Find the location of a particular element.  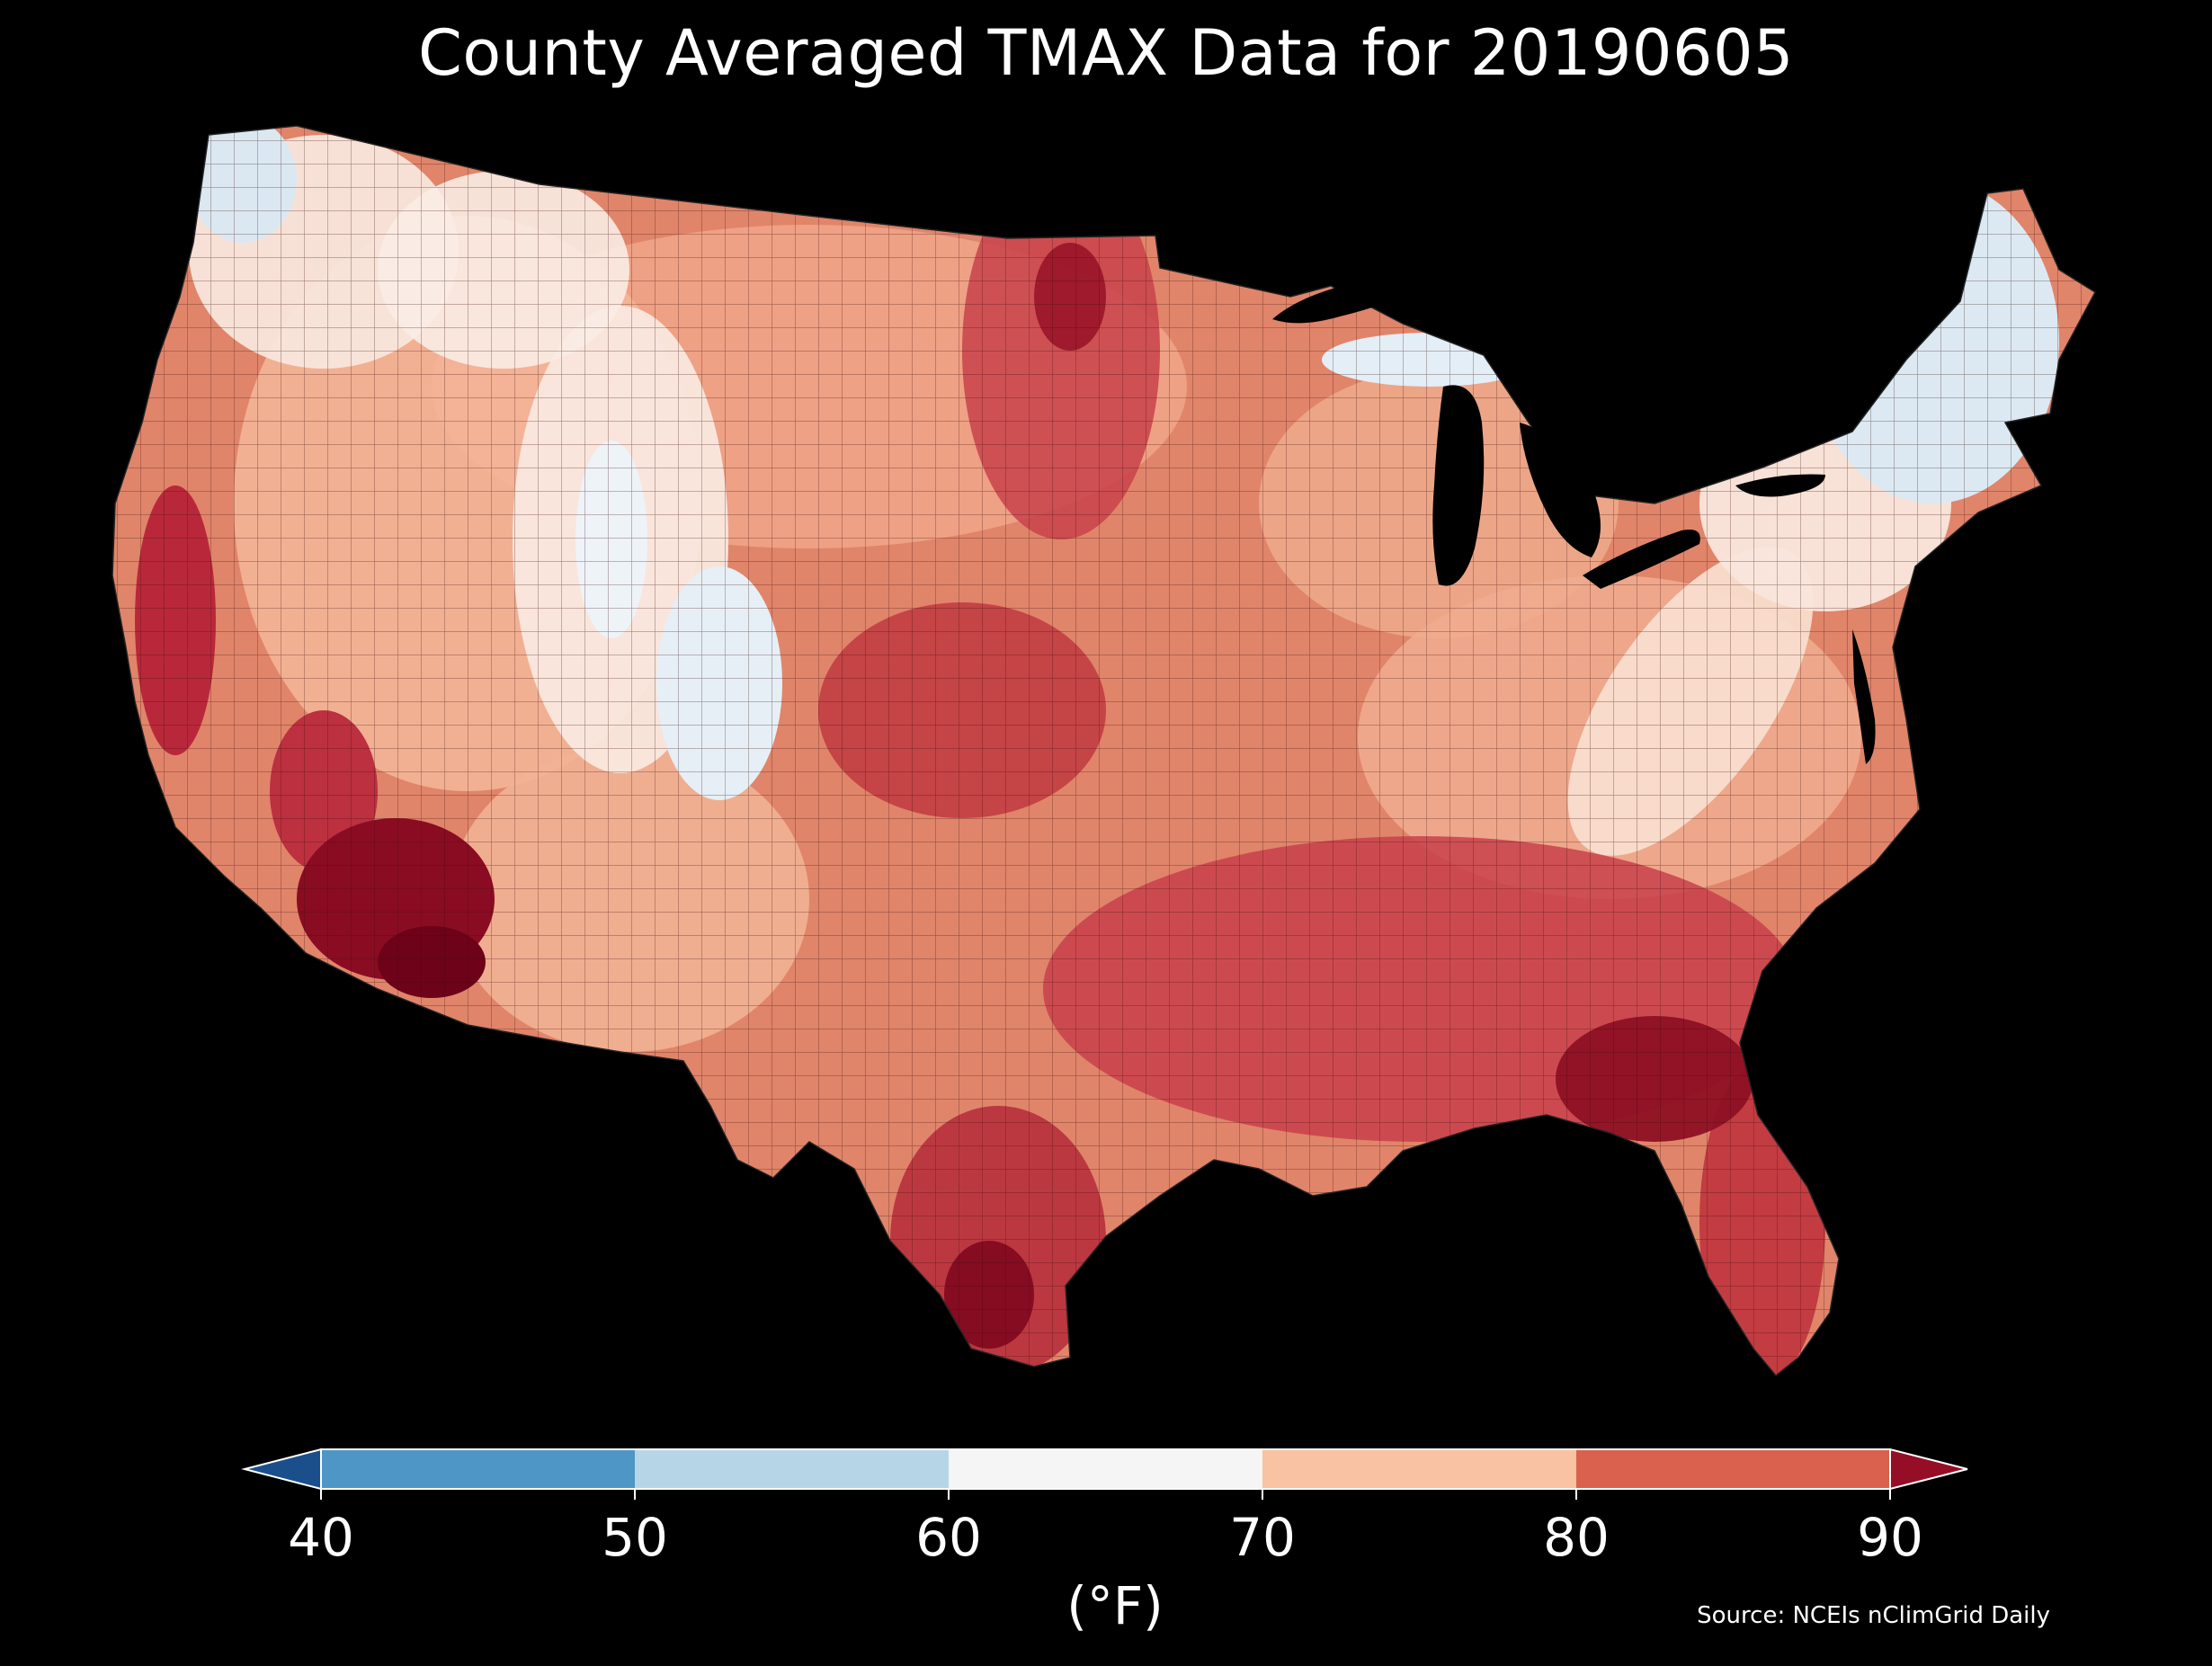

colorbar is located at coordinates (1104, 1474).